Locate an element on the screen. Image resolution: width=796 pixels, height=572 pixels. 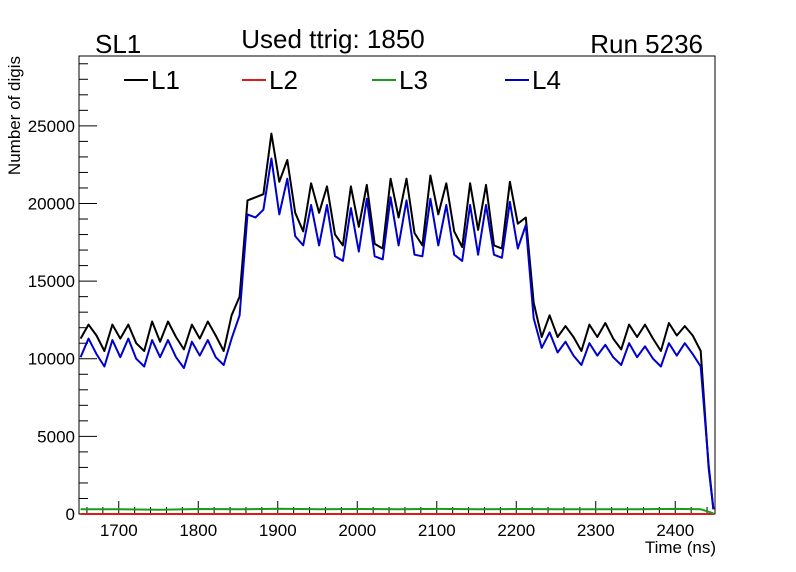
x-axis-label: Time (ns) is located at coordinates (680, 547).